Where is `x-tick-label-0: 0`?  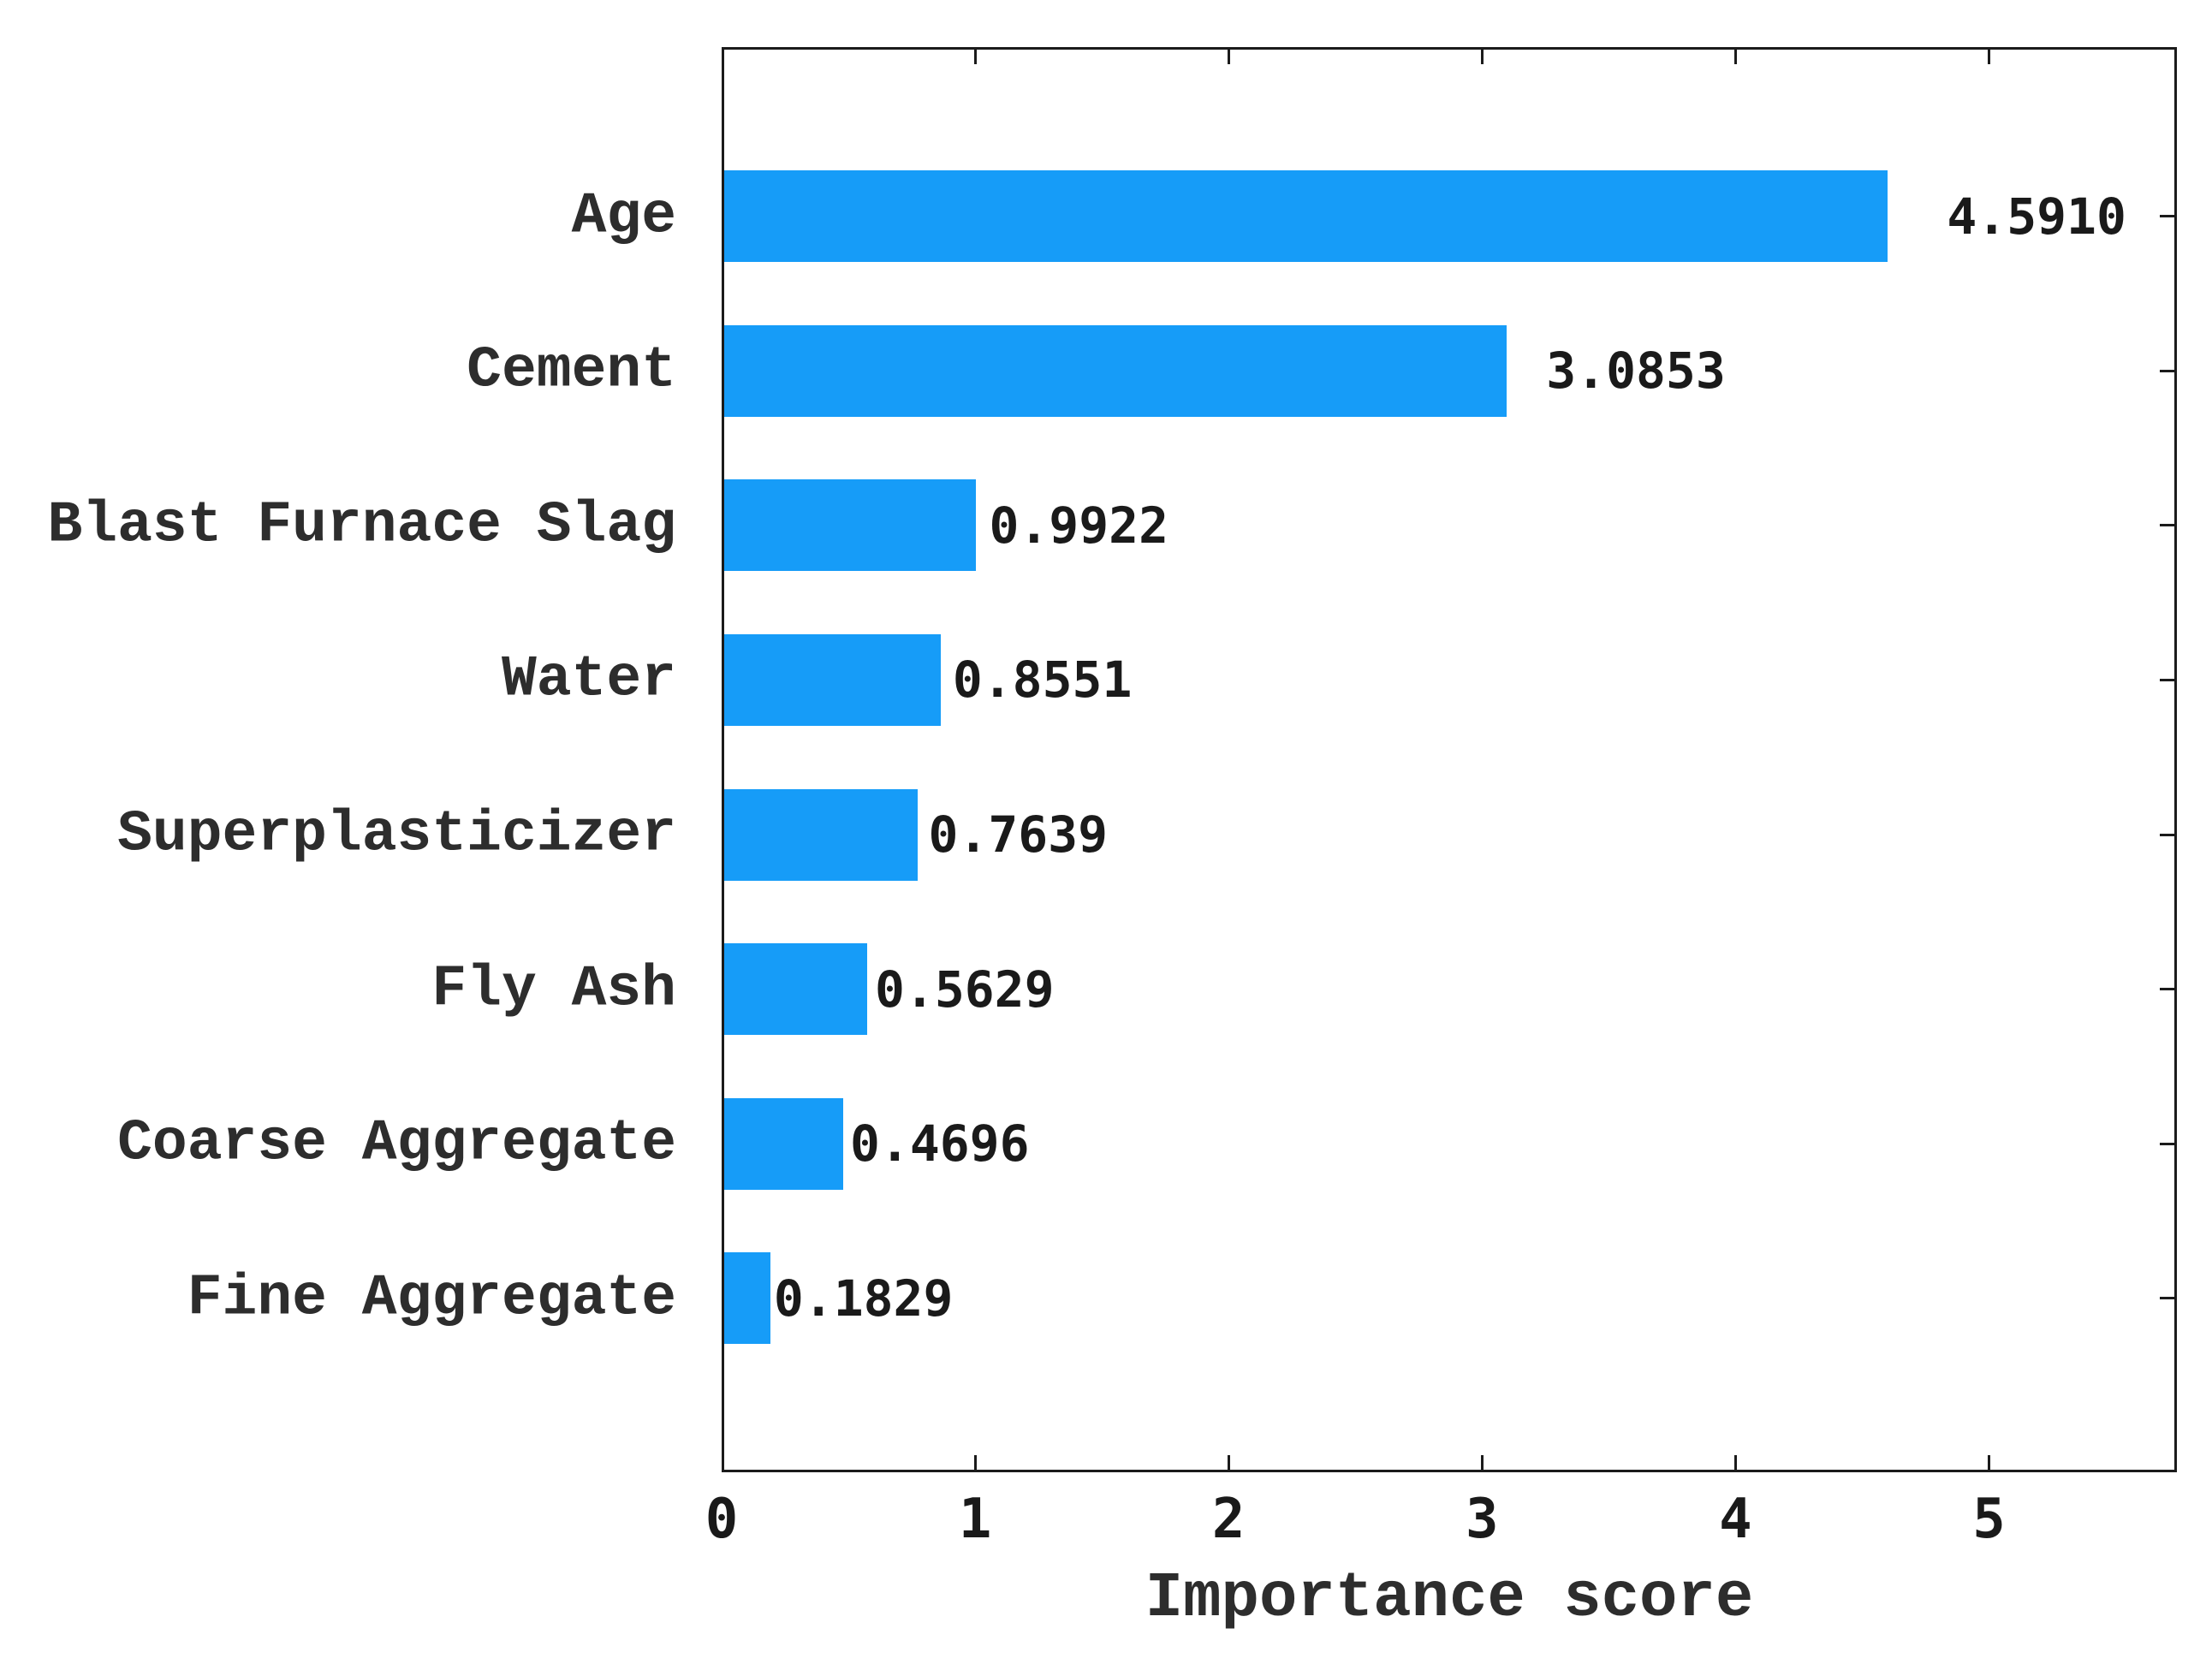
x-tick-label-0: 0 is located at coordinates (722, 1519).